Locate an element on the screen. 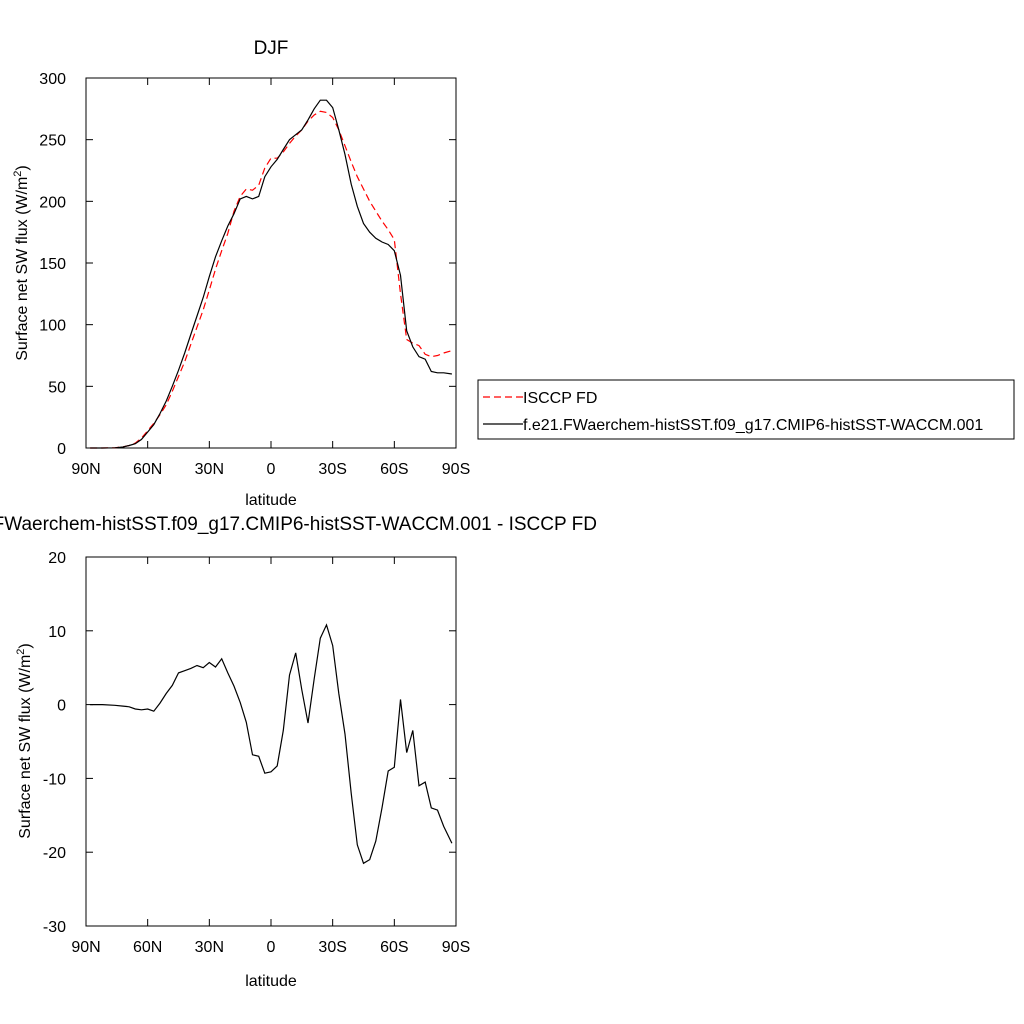 The height and width of the screenshot is (1024, 1024). top-x-tick-label: 0 is located at coordinates (271, 469).